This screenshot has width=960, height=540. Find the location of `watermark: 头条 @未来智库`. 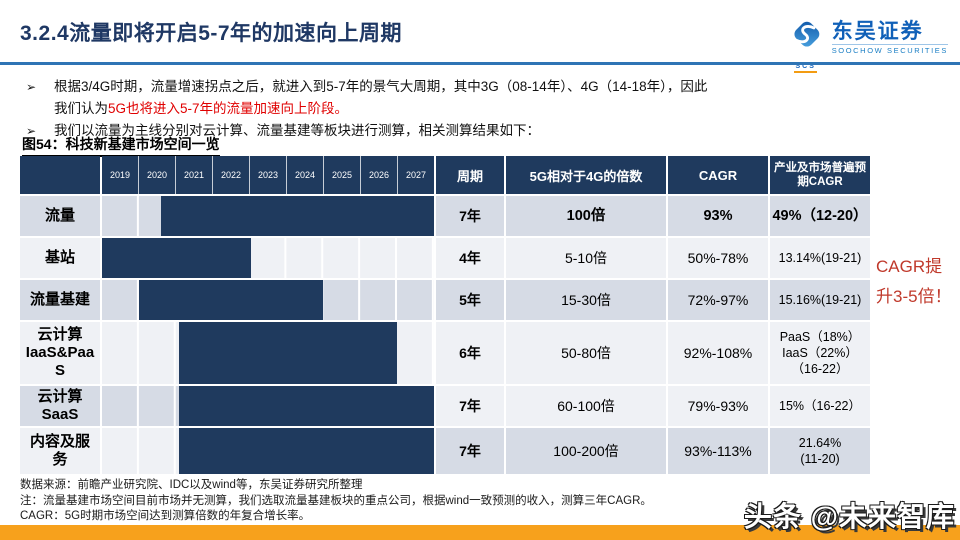

watermark: 头条 @未来智库 is located at coordinates (849, 516).